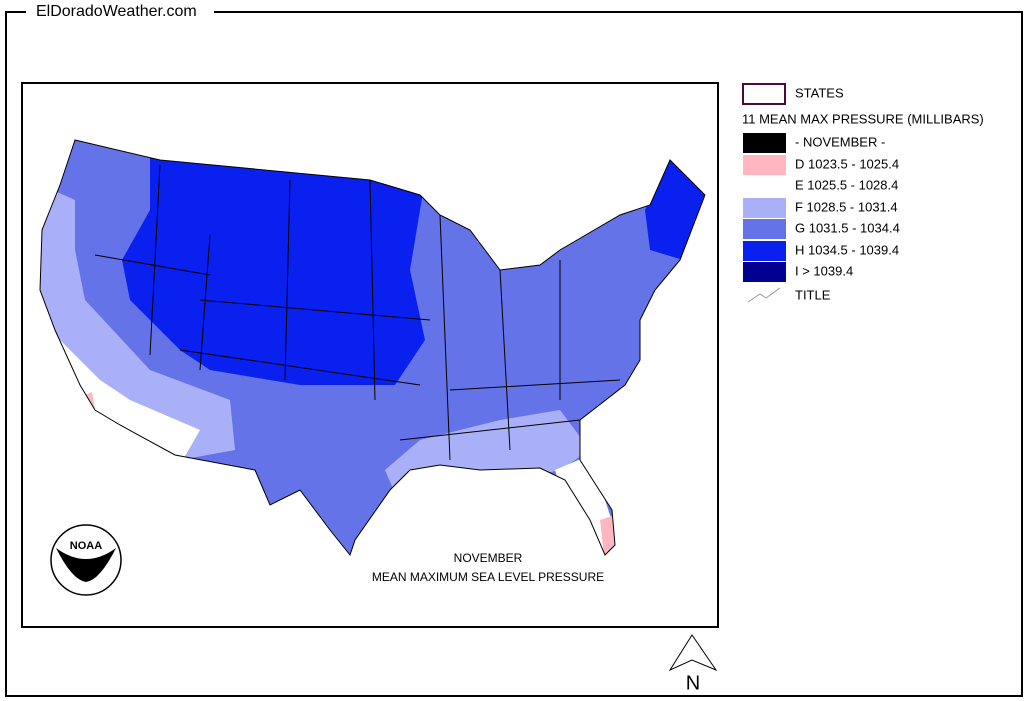  I want to click on north-arrow, so click(693, 653).